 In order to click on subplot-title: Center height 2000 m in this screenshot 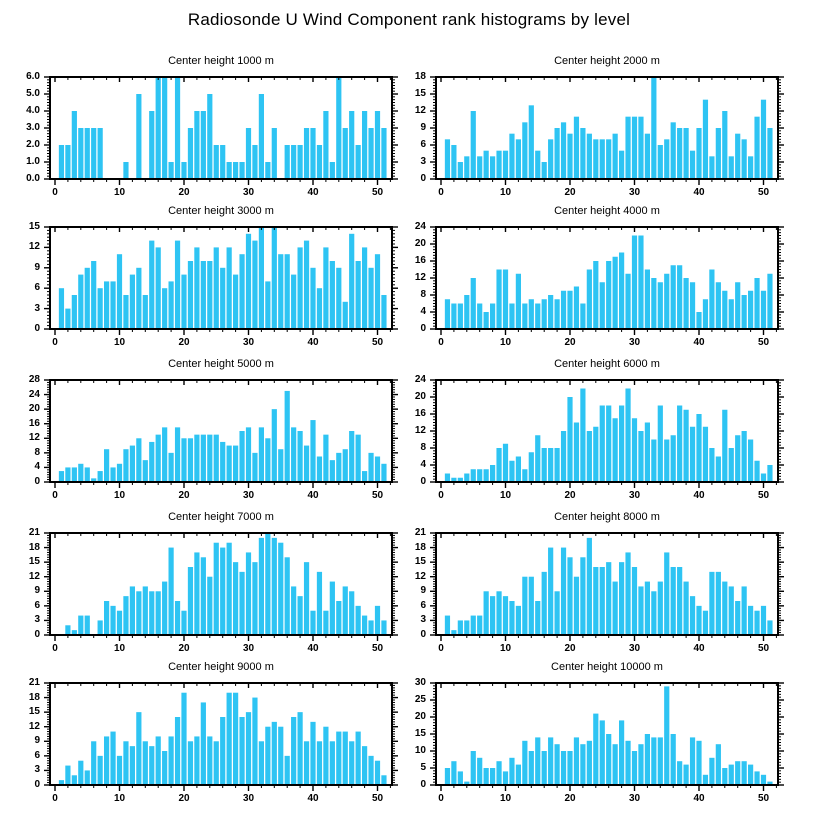, I will do `click(607, 61)`.